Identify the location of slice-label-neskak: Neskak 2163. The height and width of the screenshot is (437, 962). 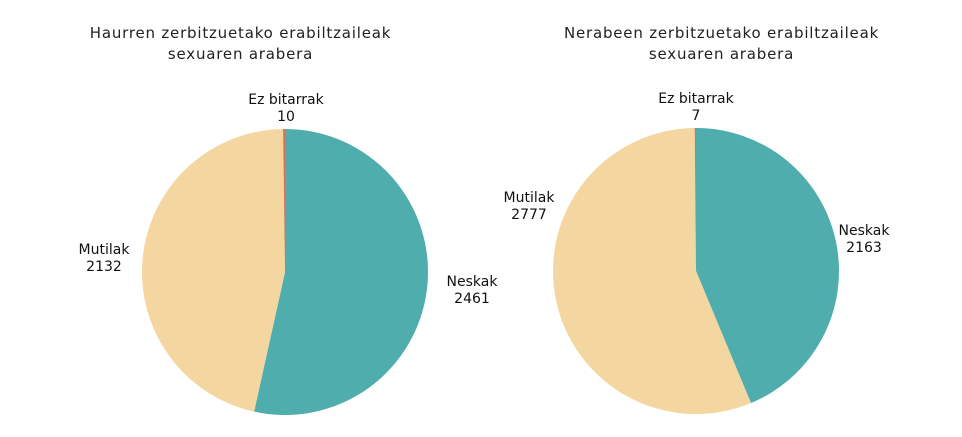
(865, 239).